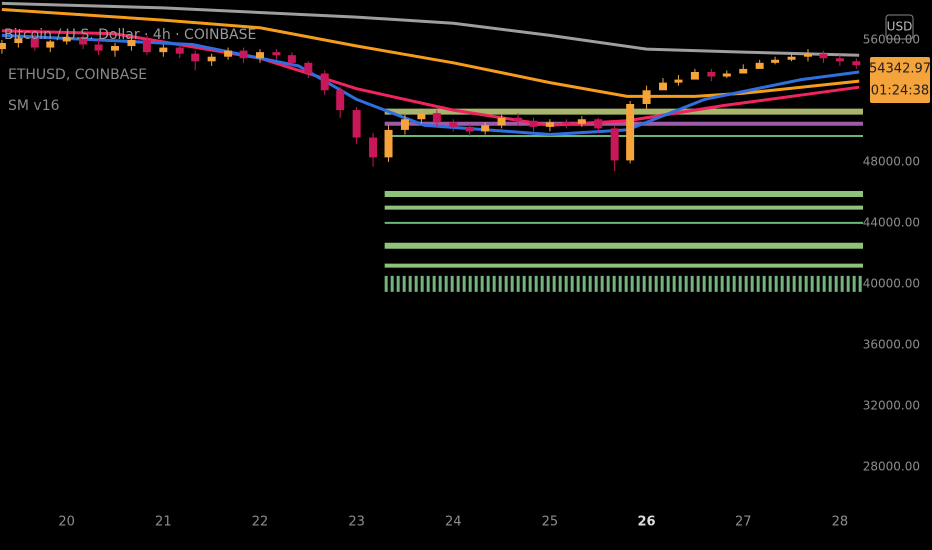 This screenshot has height=550, width=932. What do you see at coordinates (66, 522) in the screenshot?
I see `x-tick-label: 20` at bounding box center [66, 522].